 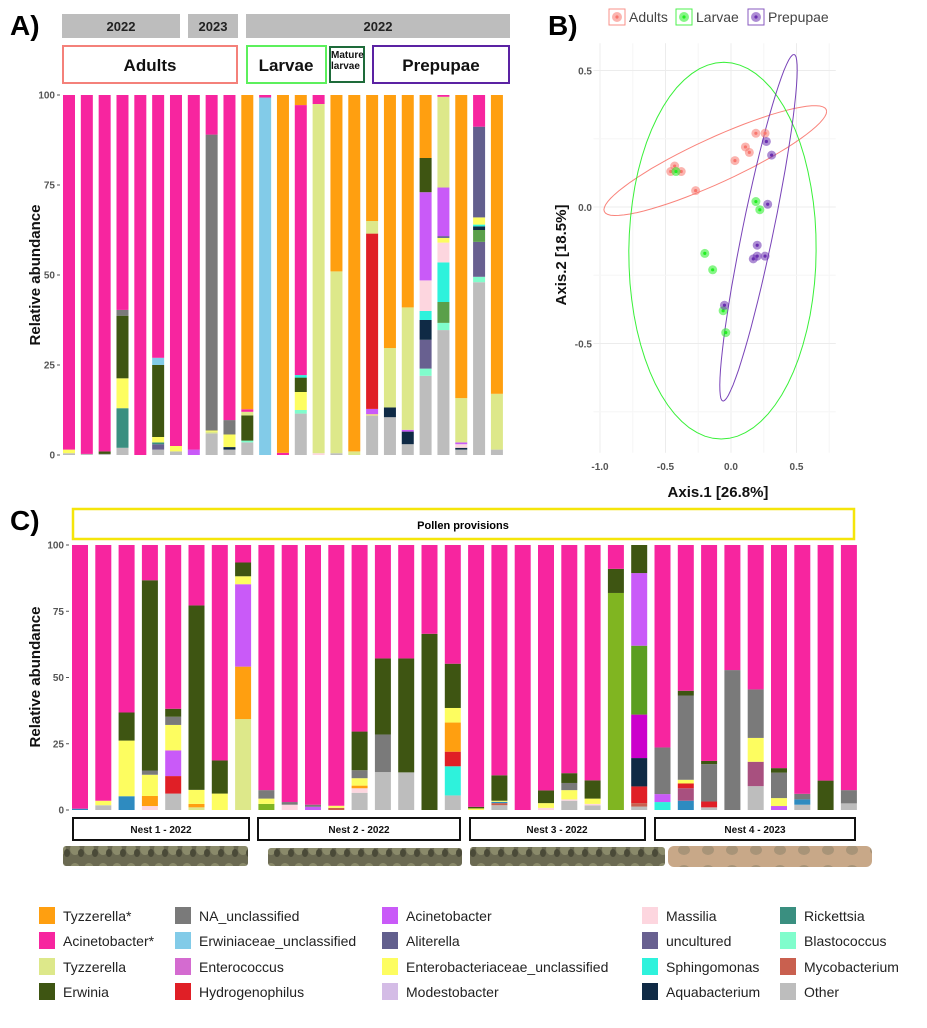 What do you see at coordinates (705, 253) in the screenshot?
I see `point-larvae` at bounding box center [705, 253].